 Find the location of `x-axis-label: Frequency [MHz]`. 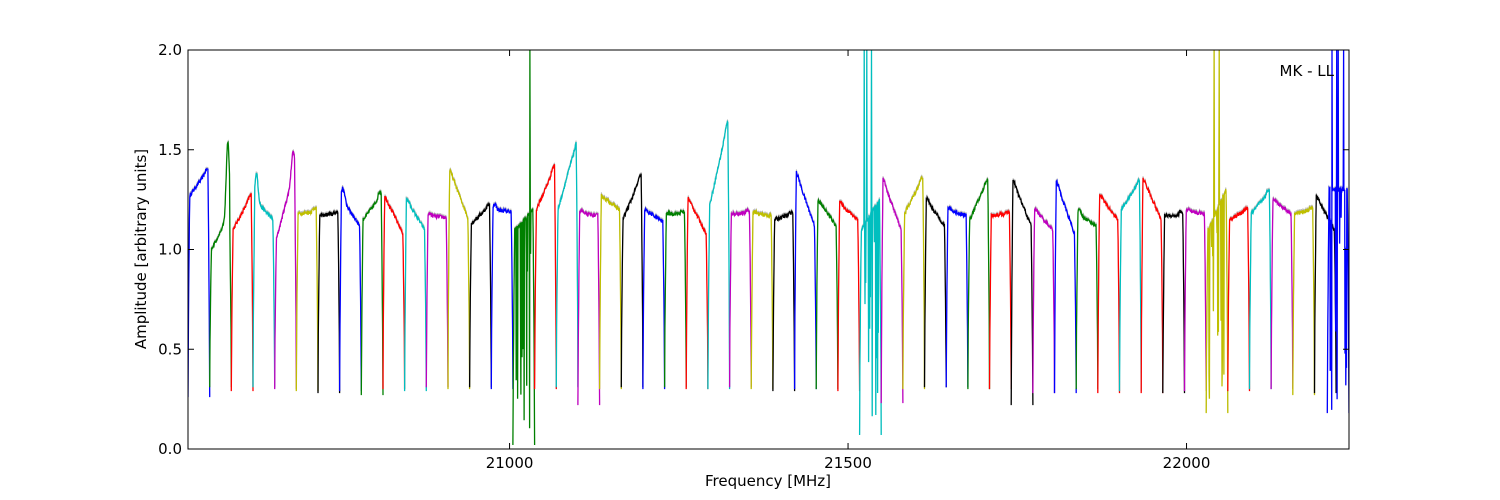

x-axis-label: Frequency [MHz] is located at coordinates (768, 481).